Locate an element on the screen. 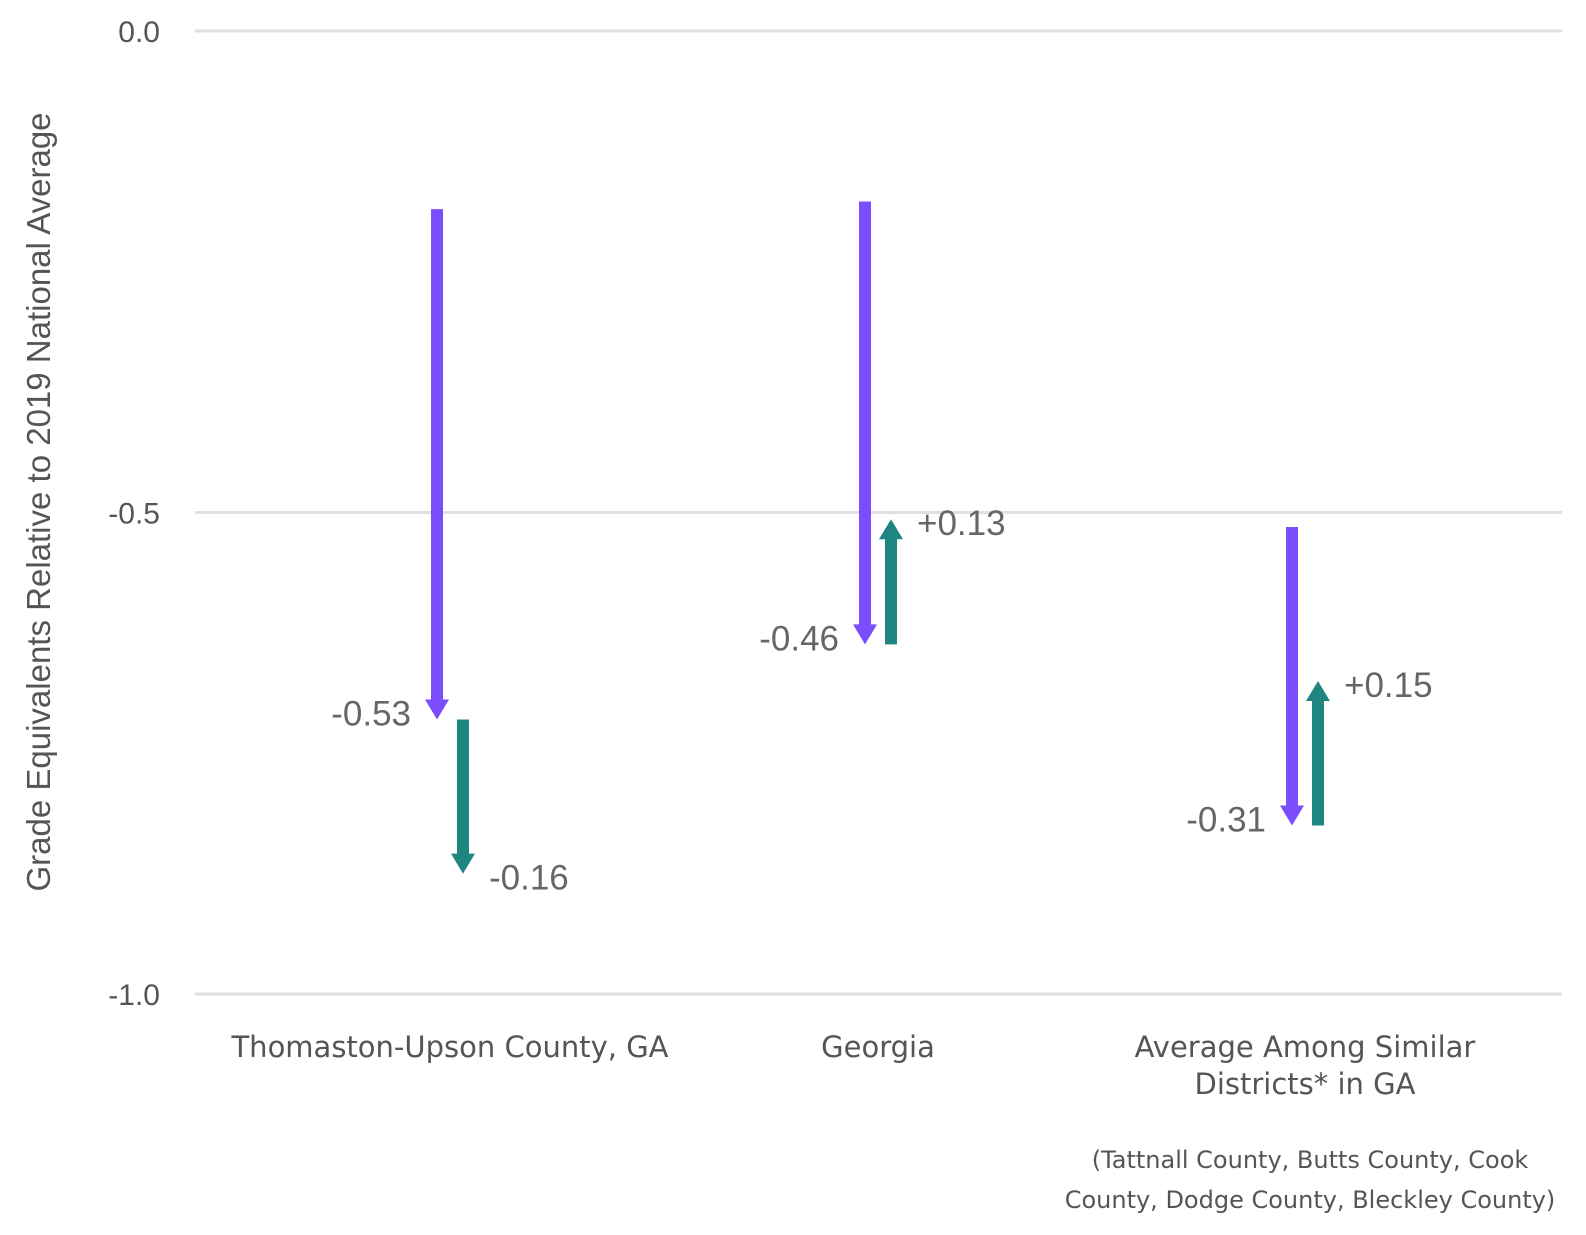  decline-value-label: -0.46 is located at coordinates (799, 638).